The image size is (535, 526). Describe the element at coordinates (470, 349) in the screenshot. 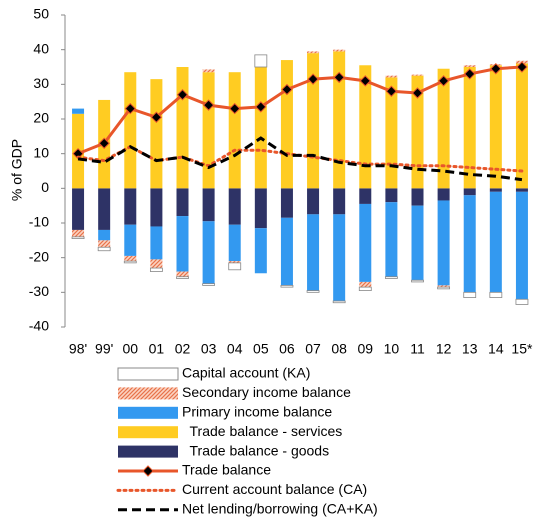

I see `x-tick-label: 13` at that location.